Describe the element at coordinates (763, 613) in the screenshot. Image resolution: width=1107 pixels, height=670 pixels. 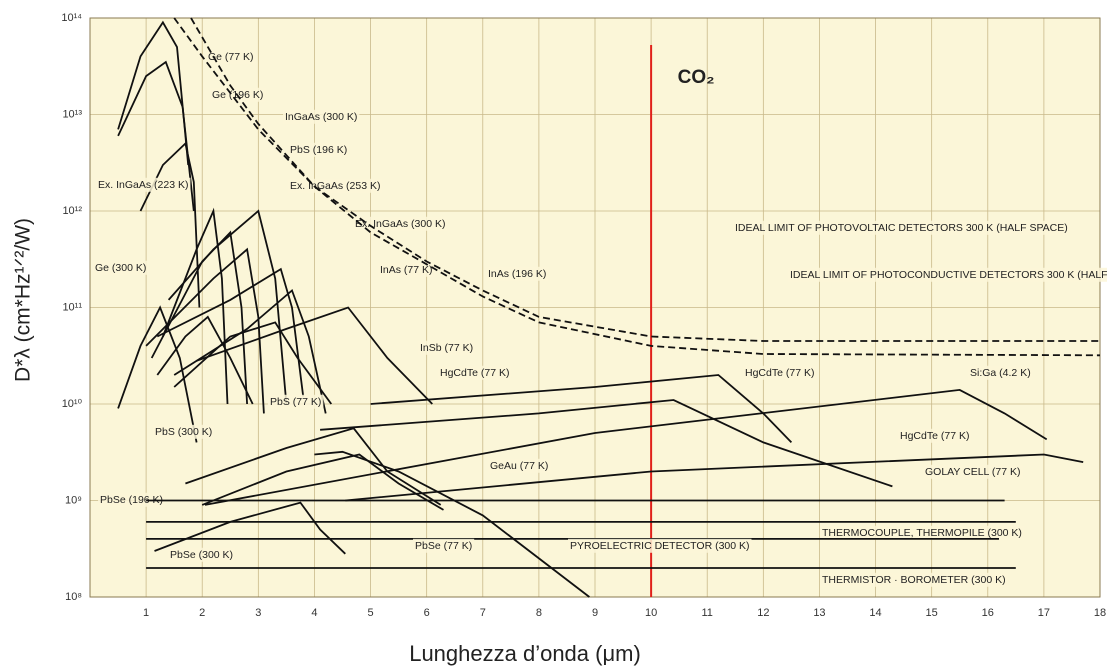
I see `x-tick-label: 12` at that location.